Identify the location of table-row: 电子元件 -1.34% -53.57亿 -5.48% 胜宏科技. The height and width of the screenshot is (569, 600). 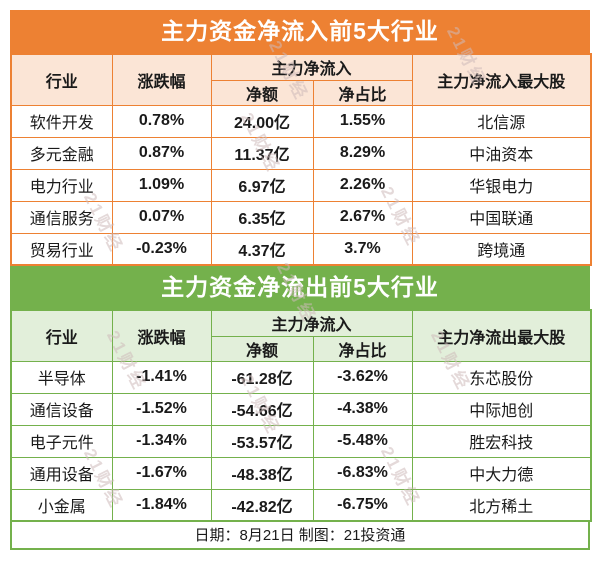
(301, 441).